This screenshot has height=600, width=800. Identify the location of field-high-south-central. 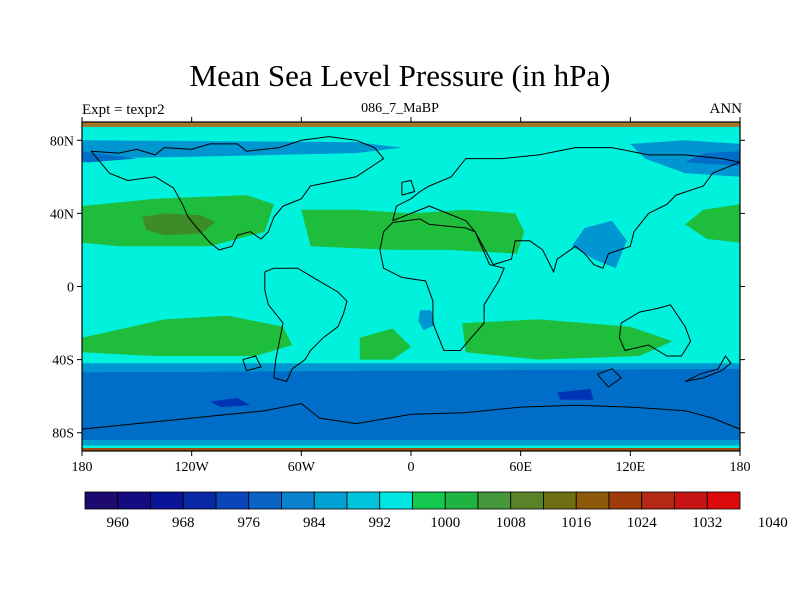
(385, 344).